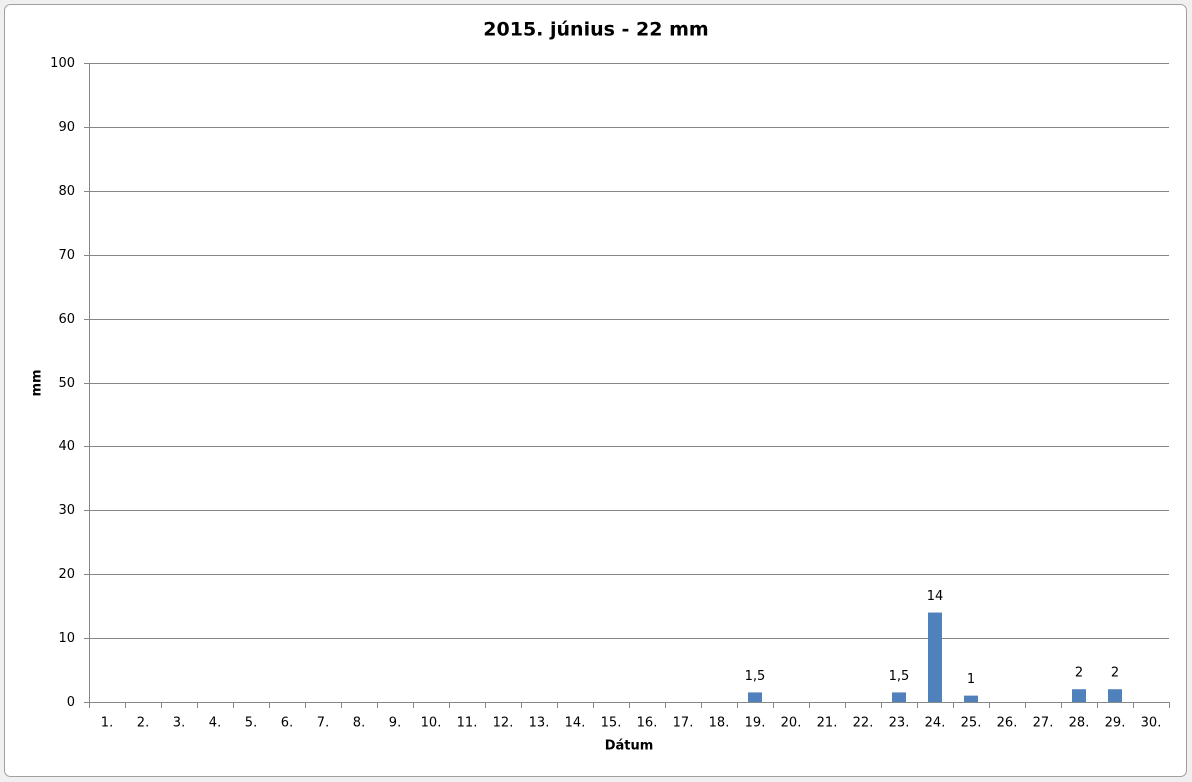  I want to click on x-tick-label: 24., so click(935, 723).